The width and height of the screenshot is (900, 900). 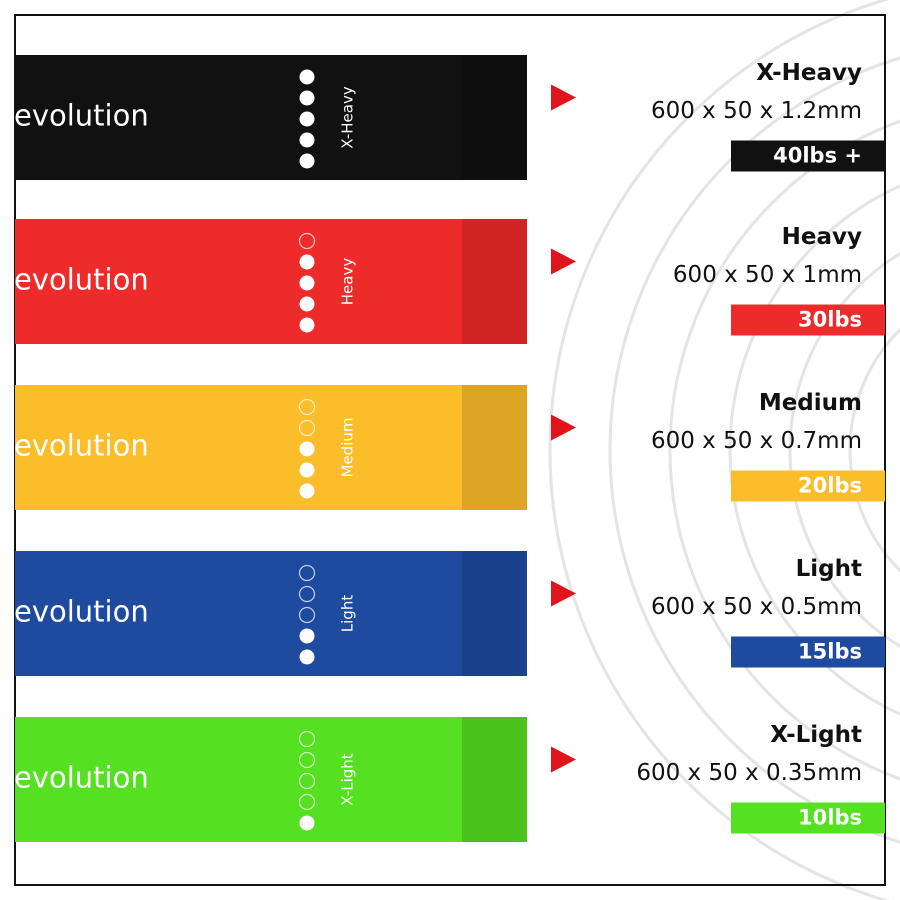 I want to click on band-level-label: Heavy, so click(x=348, y=282).